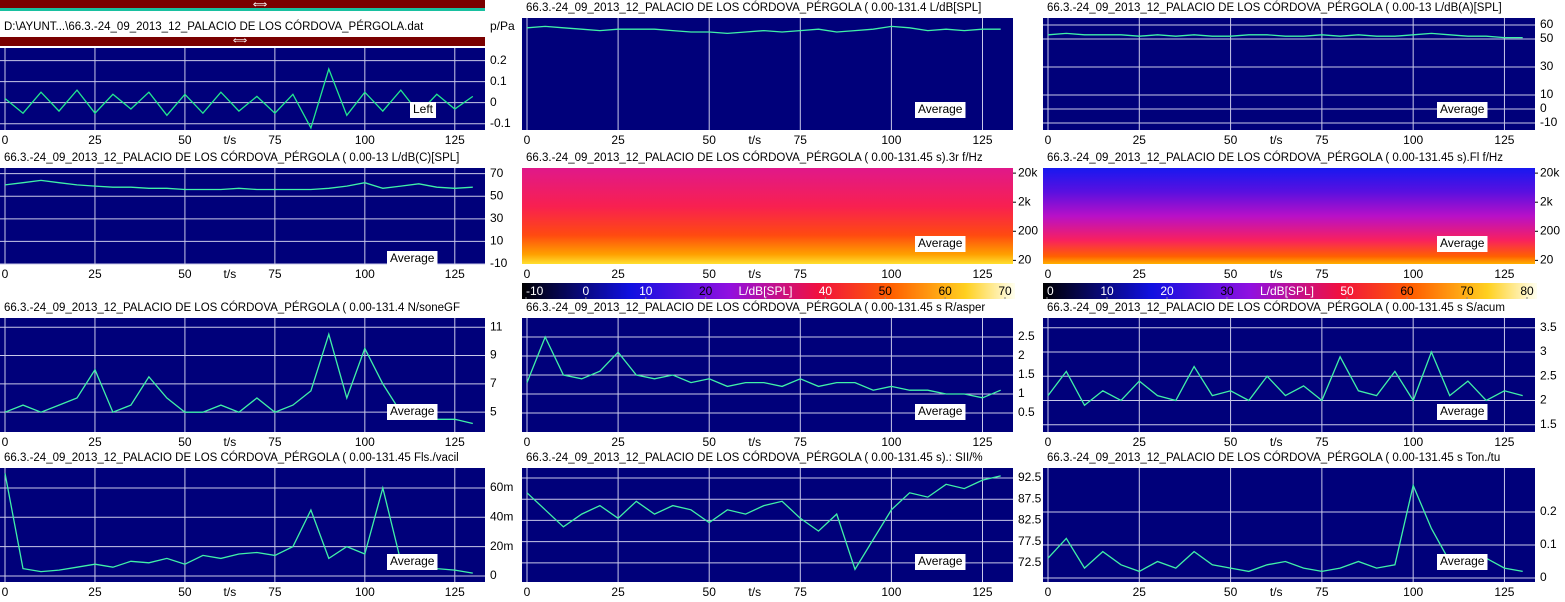 The height and width of the screenshot is (602, 1565). I want to click on y-tick-label: -10, so click(1549, 122).